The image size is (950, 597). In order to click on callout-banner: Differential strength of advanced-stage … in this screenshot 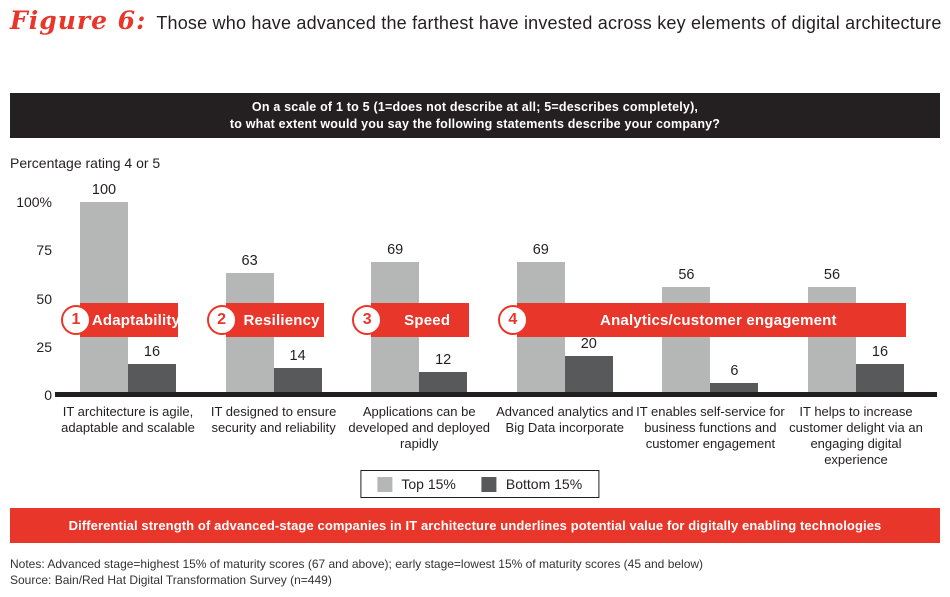, I will do `click(475, 525)`.